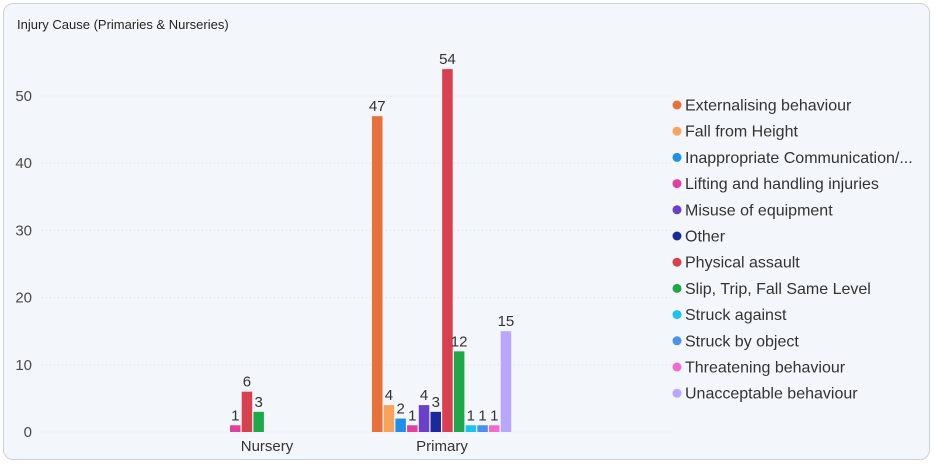 This screenshot has height=465, width=935. What do you see at coordinates (736, 315) in the screenshot?
I see `legend-label: Struck against` at bounding box center [736, 315].